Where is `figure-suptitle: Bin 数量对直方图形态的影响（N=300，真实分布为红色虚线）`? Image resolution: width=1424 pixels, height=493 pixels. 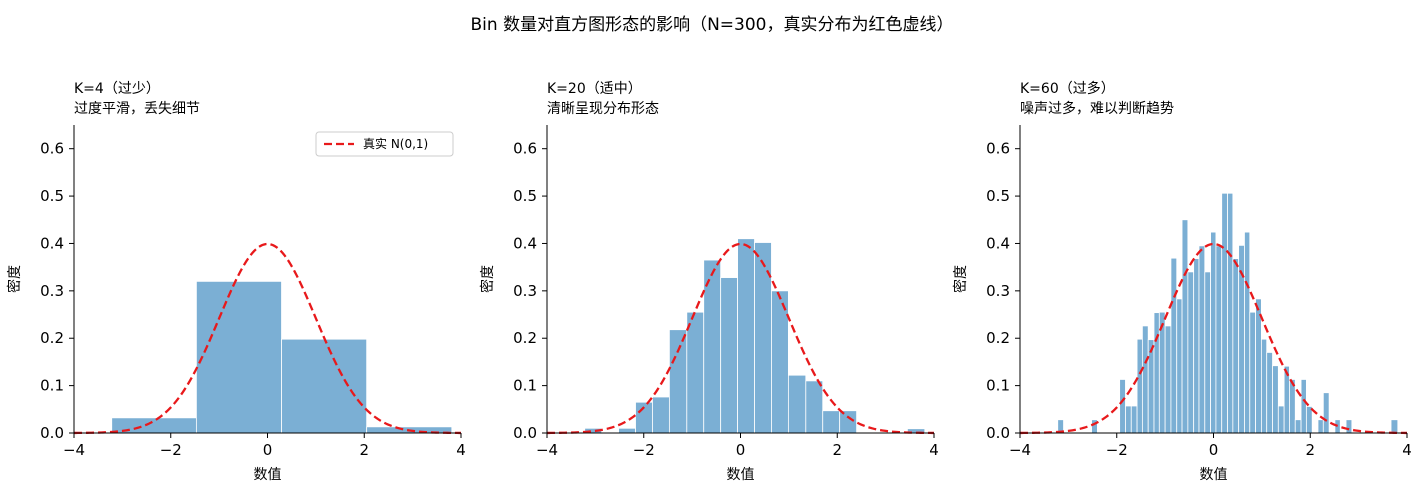
figure-suptitle: Bin 数量对直方图形态的影响（N=300，真实分布为红色虚线） is located at coordinates (712, 25).